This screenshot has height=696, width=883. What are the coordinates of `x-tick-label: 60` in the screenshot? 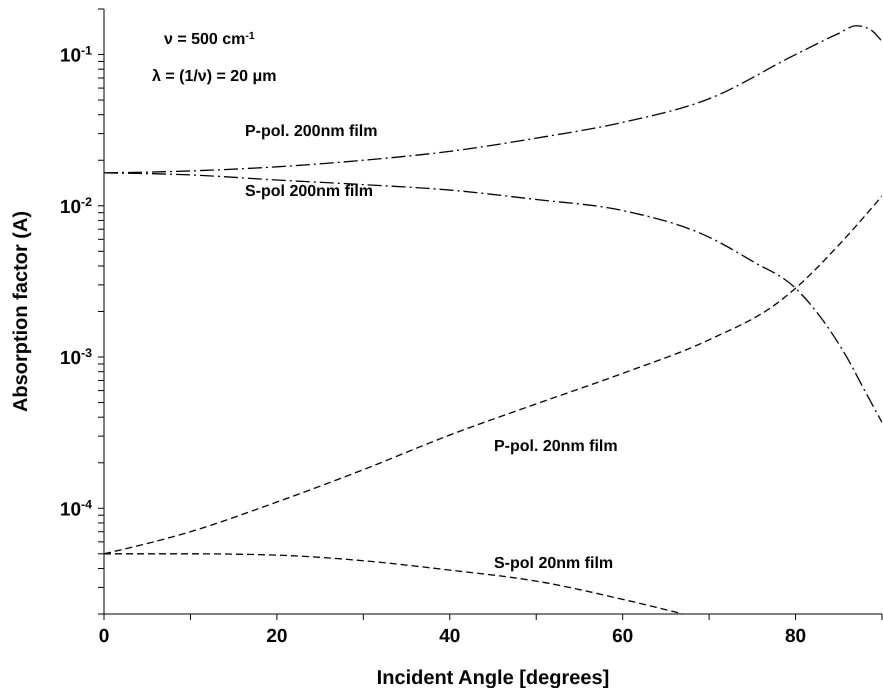 It's located at (623, 636).